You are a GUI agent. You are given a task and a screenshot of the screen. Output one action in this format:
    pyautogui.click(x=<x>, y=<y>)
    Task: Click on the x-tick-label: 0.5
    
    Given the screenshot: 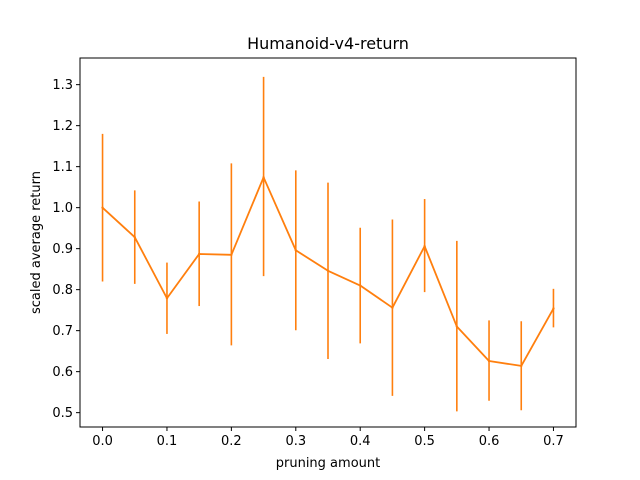 What is the action you would take?
    pyautogui.click(x=424, y=441)
    